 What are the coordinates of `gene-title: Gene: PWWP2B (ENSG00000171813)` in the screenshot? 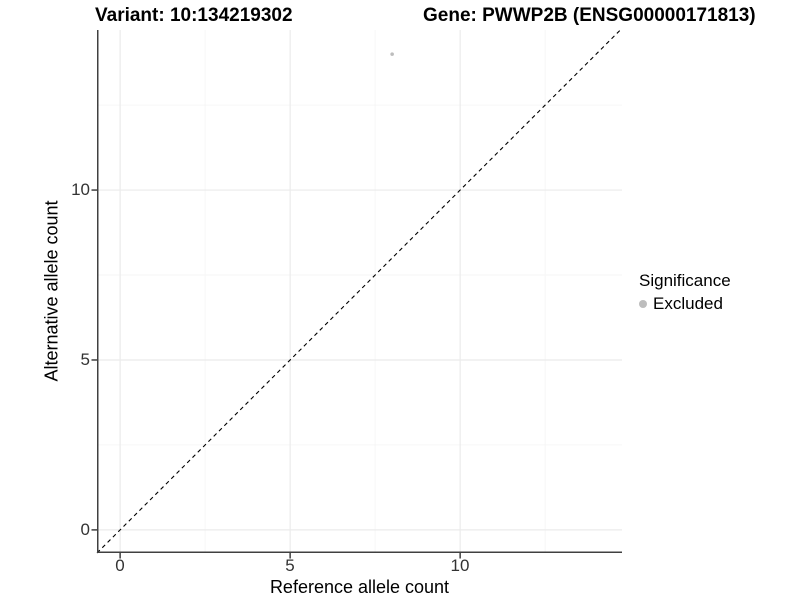 It's located at (589, 15).